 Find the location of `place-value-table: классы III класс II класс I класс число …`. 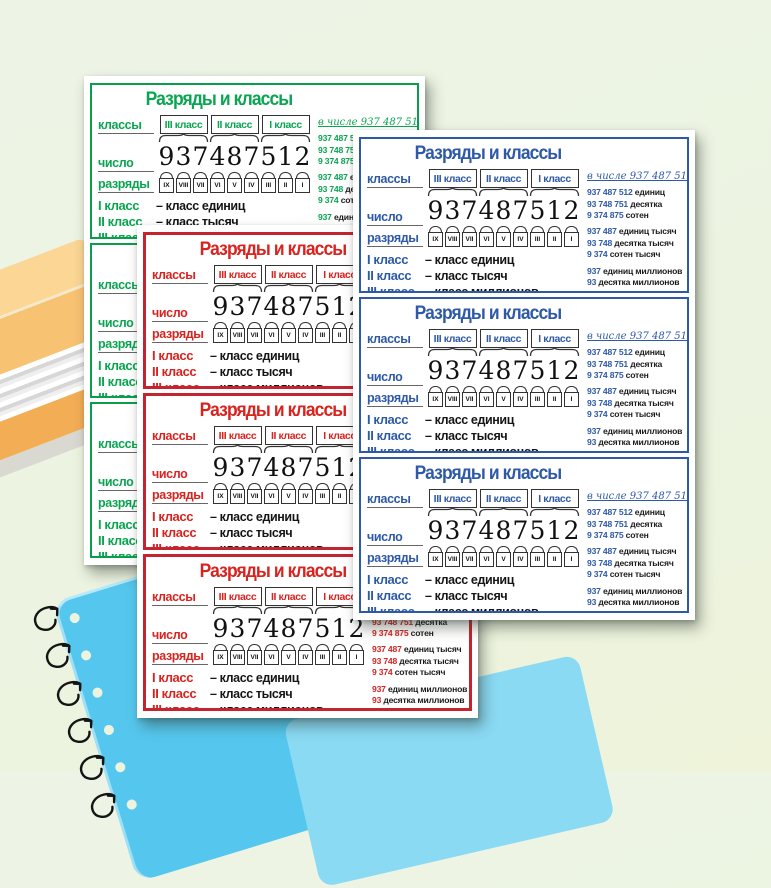

place-value-table: классы III класс II класс I класс число … is located at coordinates (205, 153).